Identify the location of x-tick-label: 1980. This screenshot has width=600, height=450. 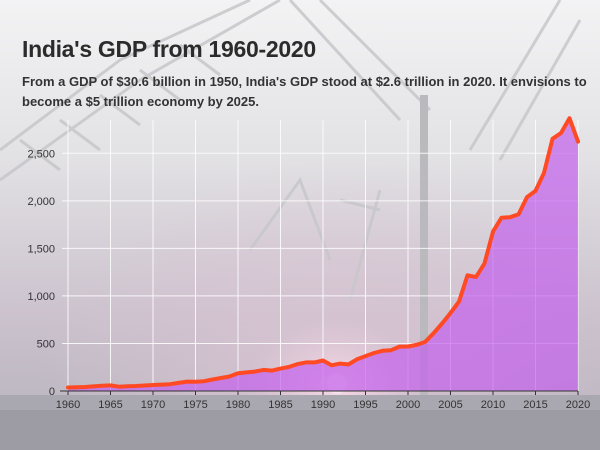
(238, 405).